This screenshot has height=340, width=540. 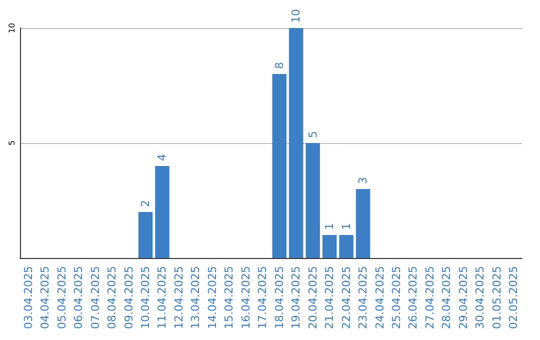 I want to click on x-tick-label: 11.04.2025, so click(x=162, y=298).